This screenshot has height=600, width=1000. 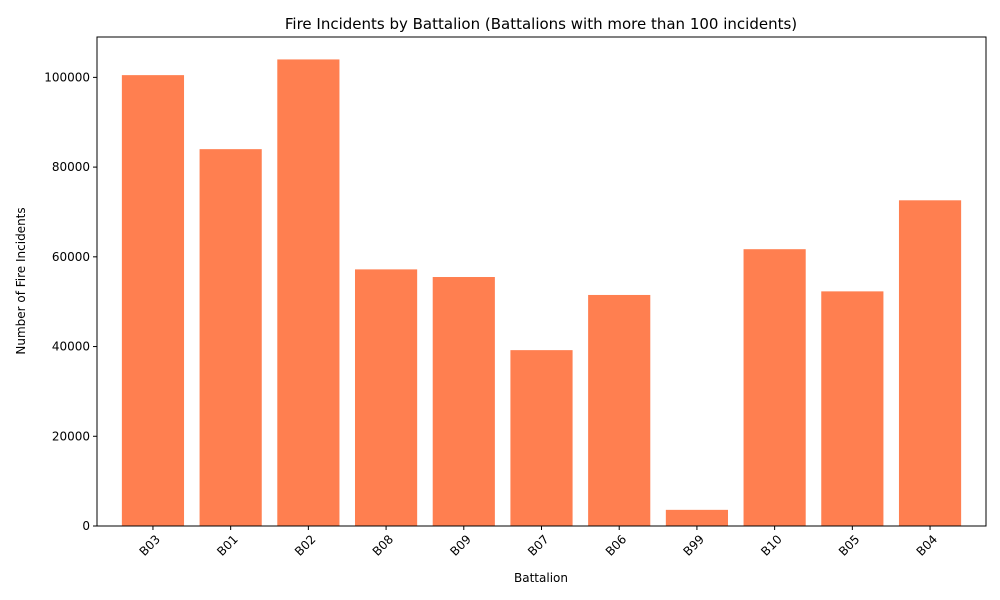 I want to click on x-axis-label: Battalion, so click(x=541, y=578).